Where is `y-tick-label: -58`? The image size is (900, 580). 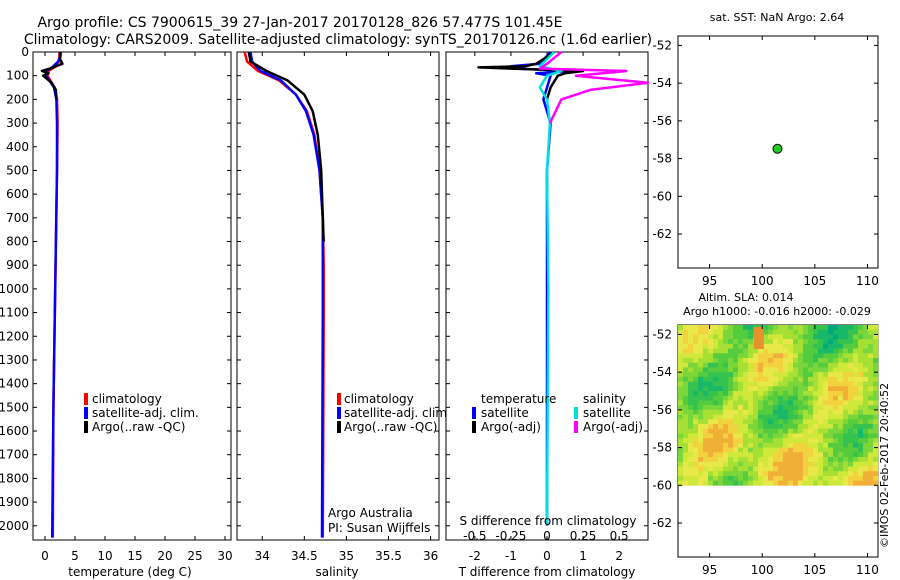
y-tick-label: -58 is located at coordinates (662, 448).